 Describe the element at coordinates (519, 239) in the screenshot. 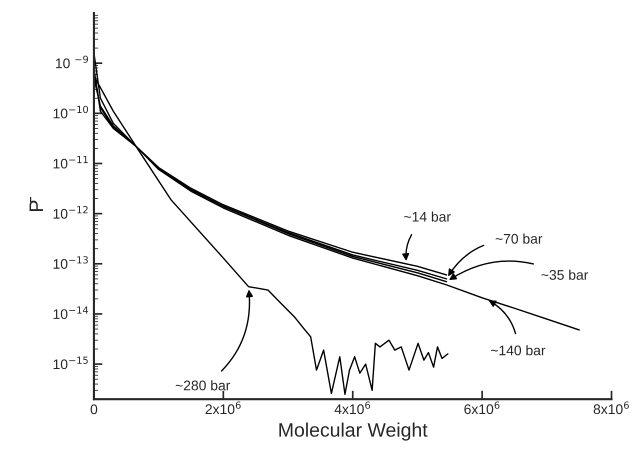

I see `annotation: ~70 bar` at that location.